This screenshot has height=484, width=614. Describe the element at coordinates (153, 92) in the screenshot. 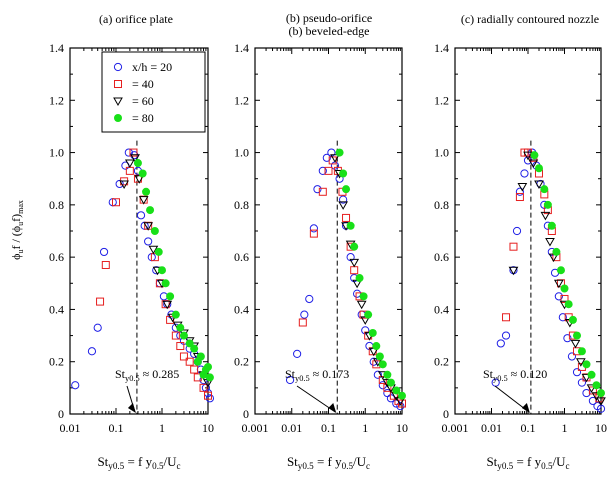

I see `legend-box` at that location.